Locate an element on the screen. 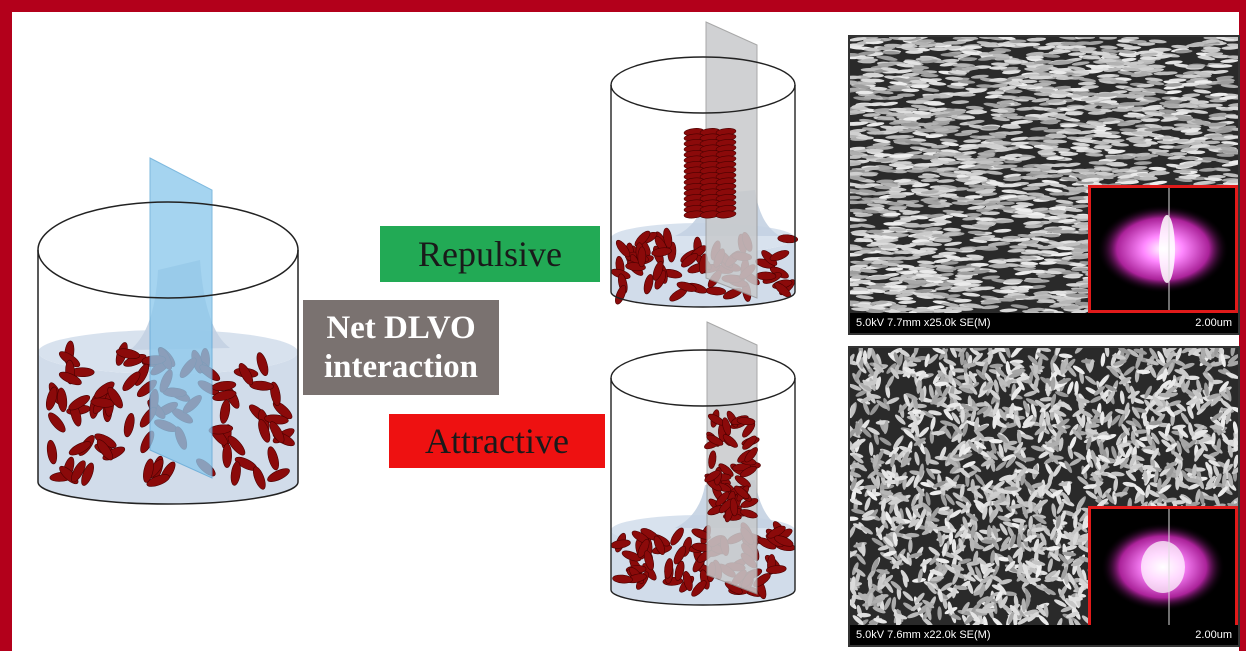  disordered-film-attractive is located at coordinates (732, 466).